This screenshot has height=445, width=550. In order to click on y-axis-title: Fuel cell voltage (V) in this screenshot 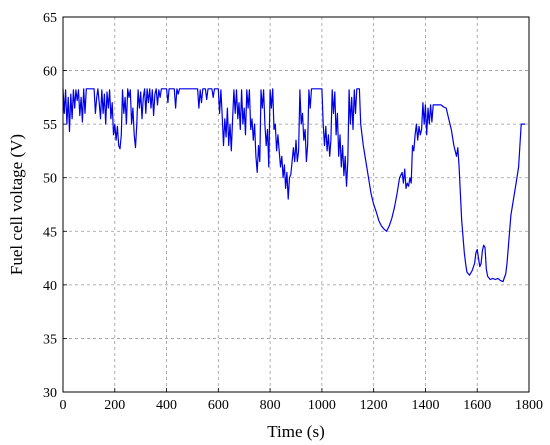, I will do `click(16, 204)`.